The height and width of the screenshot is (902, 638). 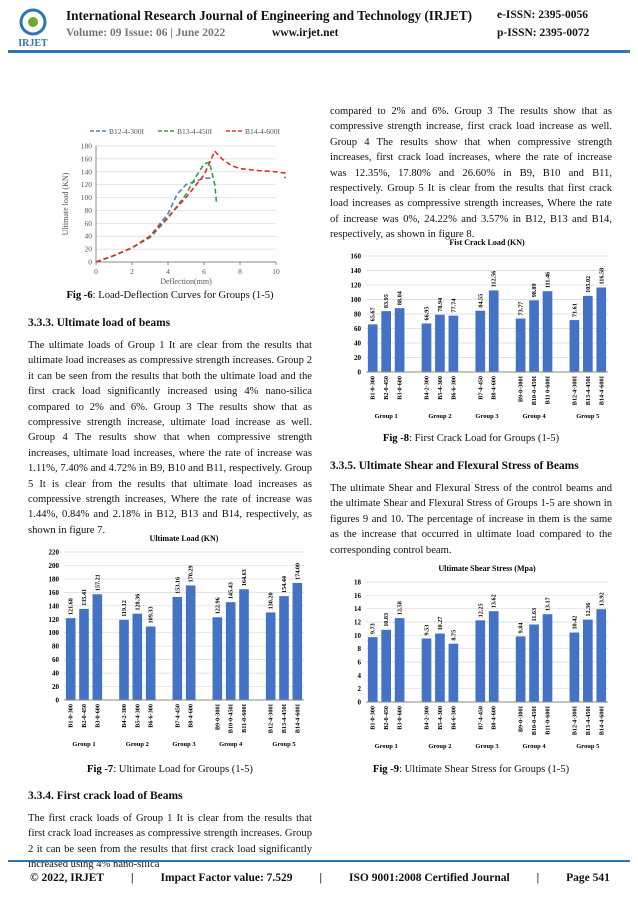 I want to click on group-label: Group 2, so click(x=439, y=416).